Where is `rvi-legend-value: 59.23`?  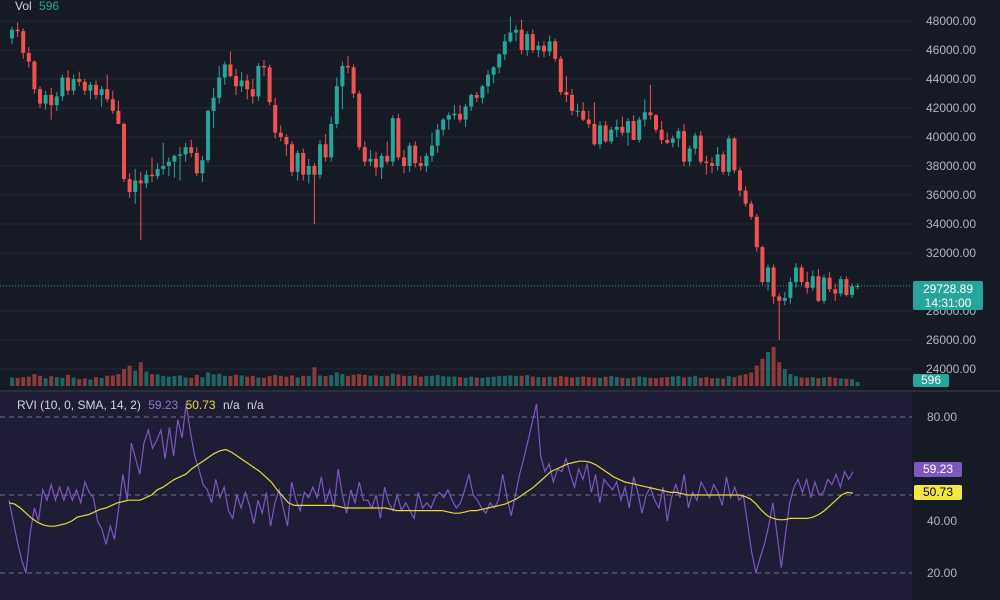
rvi-legend-value: 59.23 is located at coordinates (163, 405).